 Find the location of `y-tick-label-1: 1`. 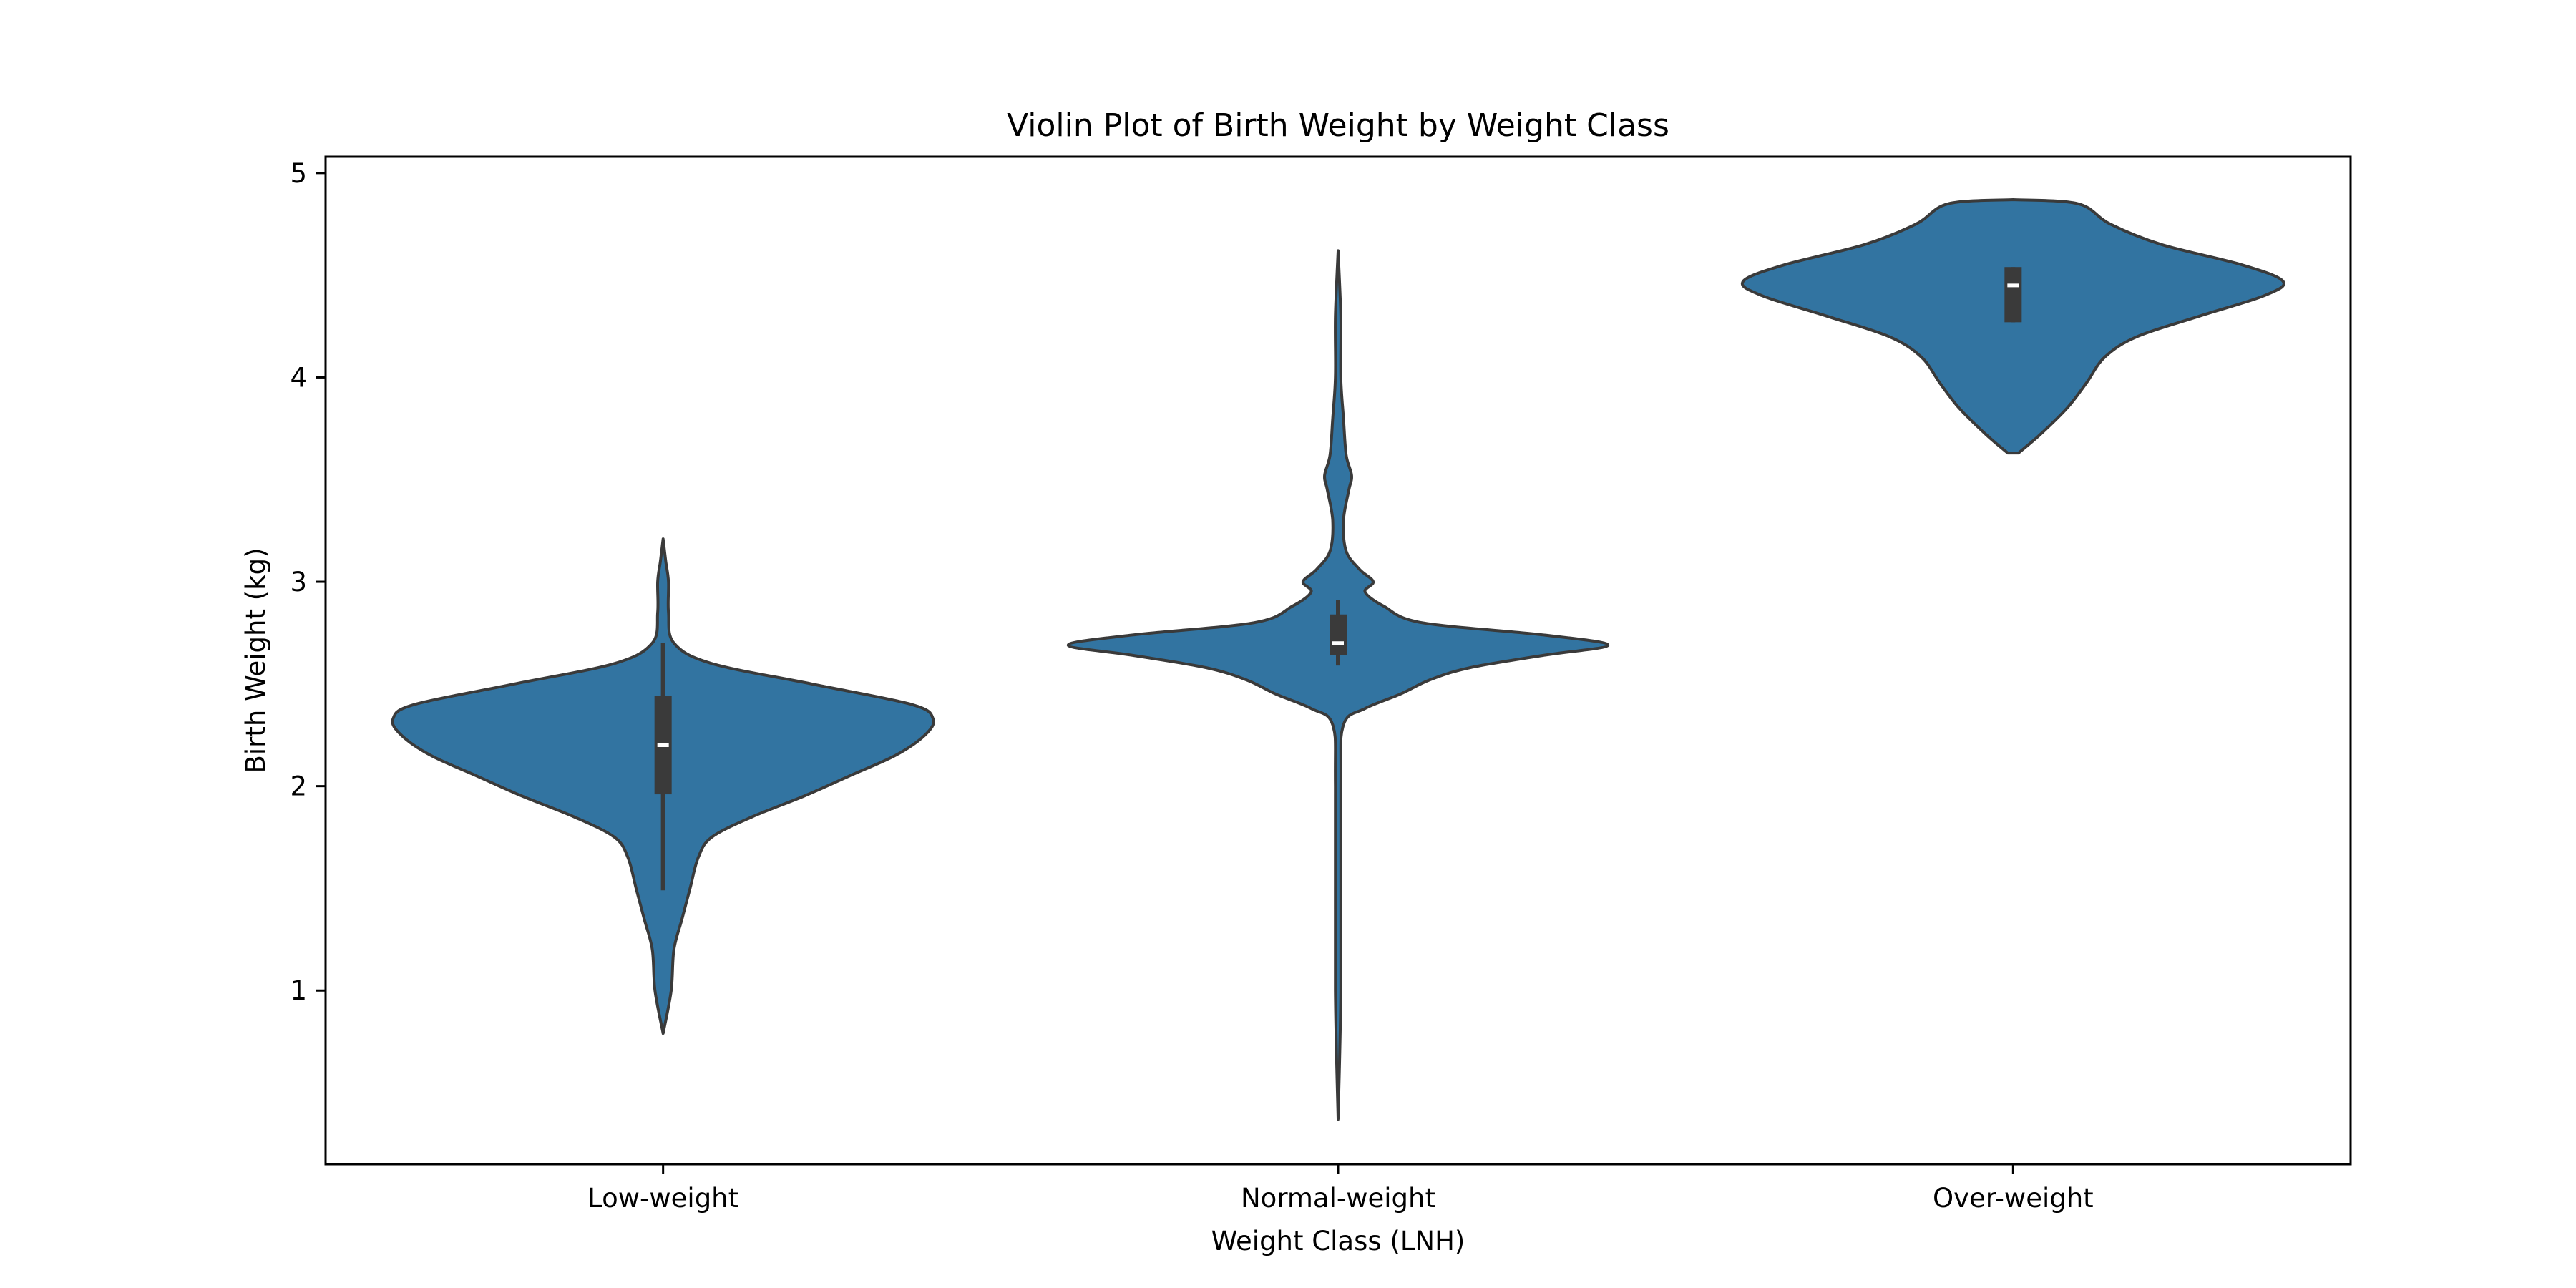

y-tick-label-1: 1 is located at coordinates (298, 990).